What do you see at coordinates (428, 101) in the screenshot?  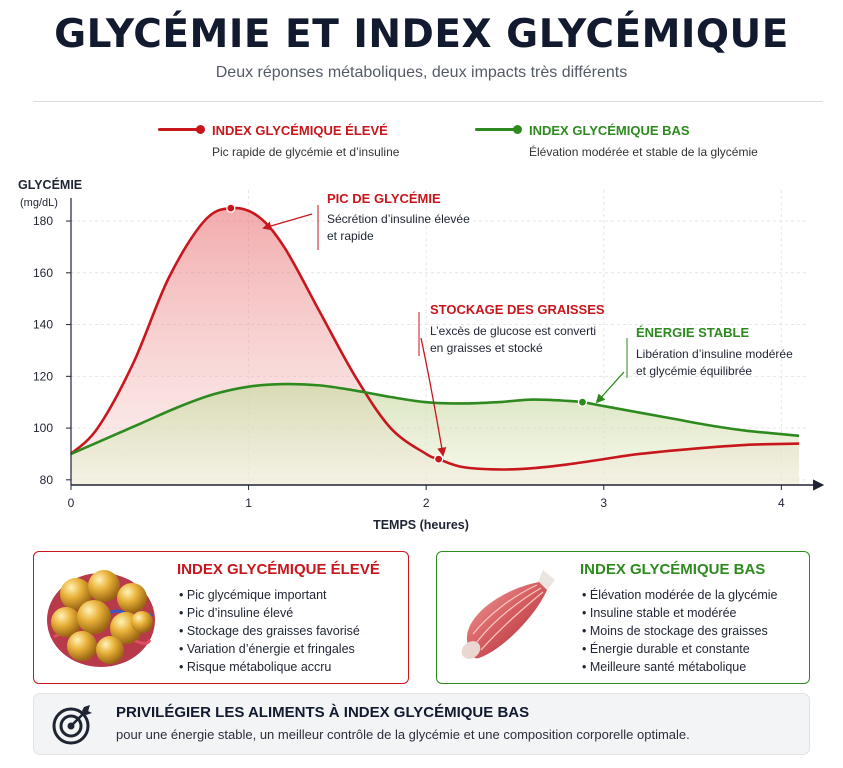 I see `divider` at bounding box center [428, 101].